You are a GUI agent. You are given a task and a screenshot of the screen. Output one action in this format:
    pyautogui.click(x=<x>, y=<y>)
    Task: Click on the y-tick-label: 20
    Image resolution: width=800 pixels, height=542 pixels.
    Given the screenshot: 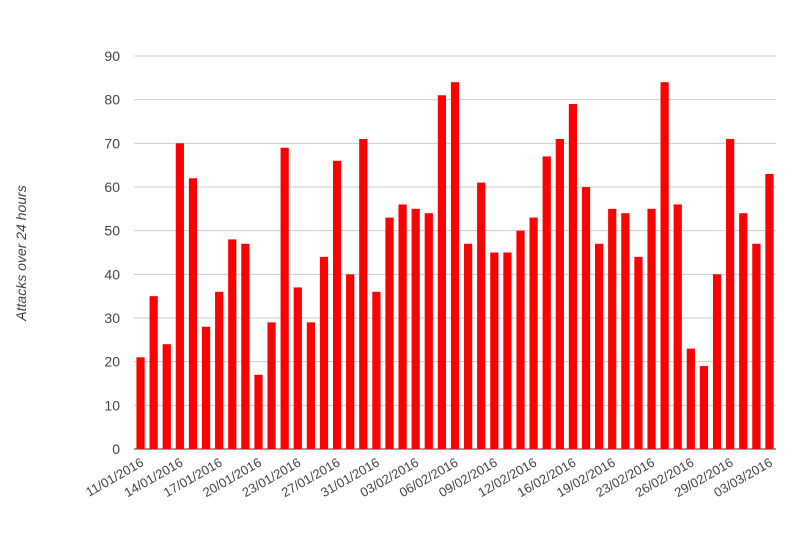 What is the action you would take?
    pyautogui.click(x=112, y=362)
    